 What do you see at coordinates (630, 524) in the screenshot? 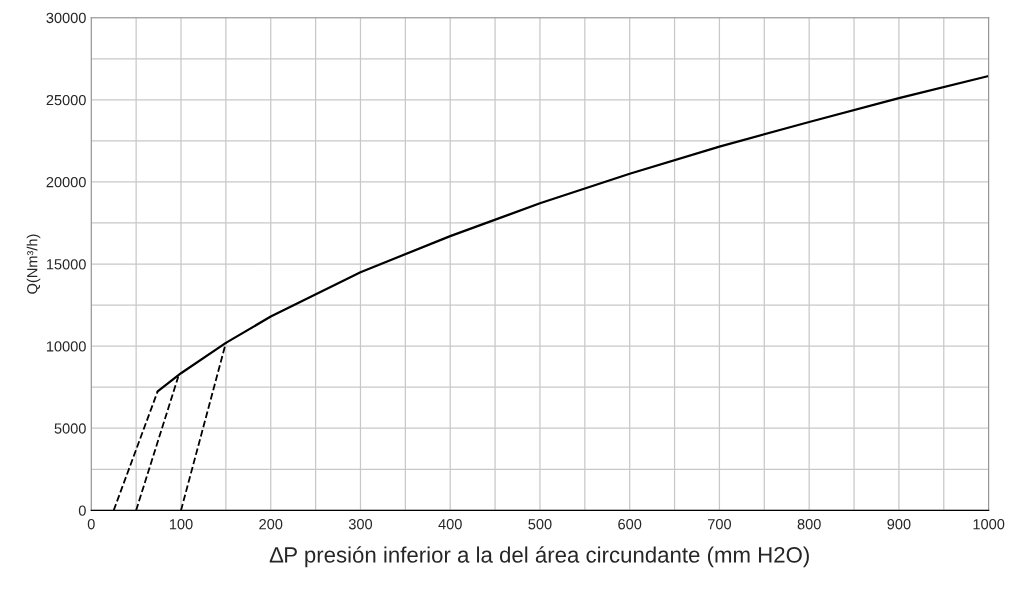
I see `x-tick-label: 600` at bounding box center [630, 524].